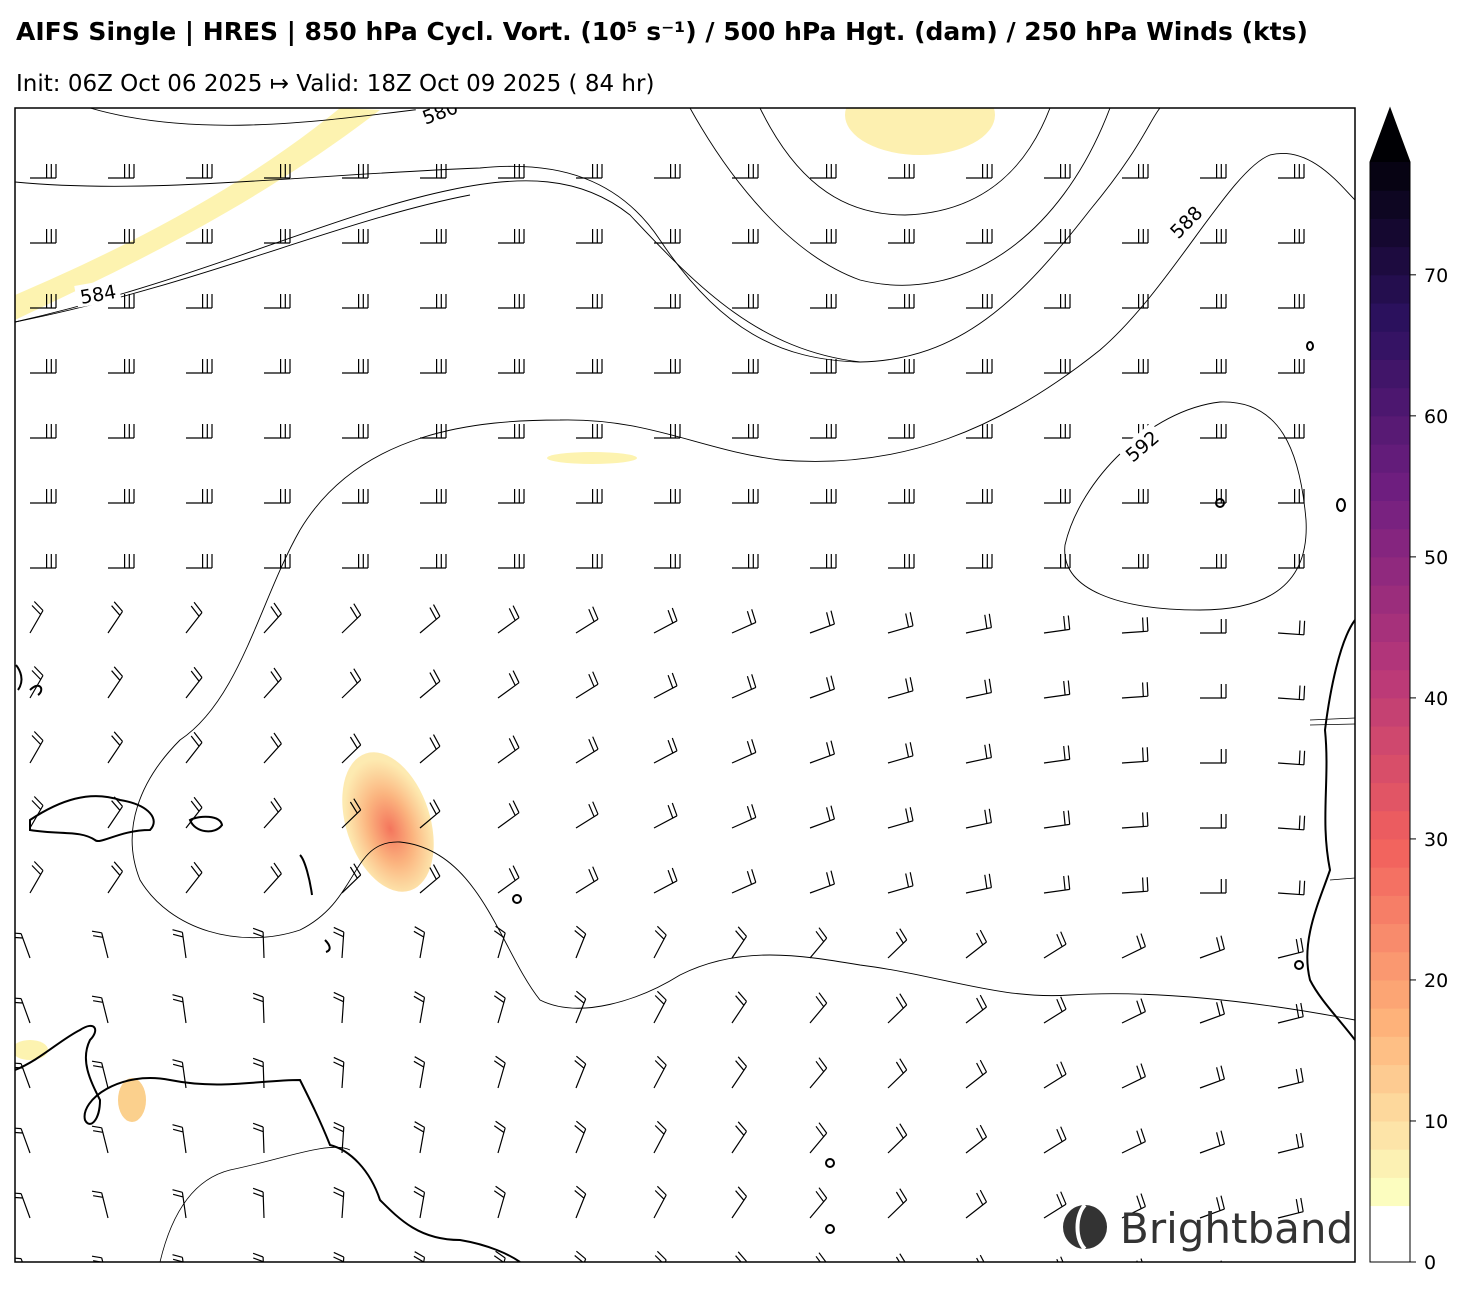 Image resolution: width=1466 pixels, height=1294 pixels. I want to click on colorbar-tick-label: 30, so click(1436, 840).